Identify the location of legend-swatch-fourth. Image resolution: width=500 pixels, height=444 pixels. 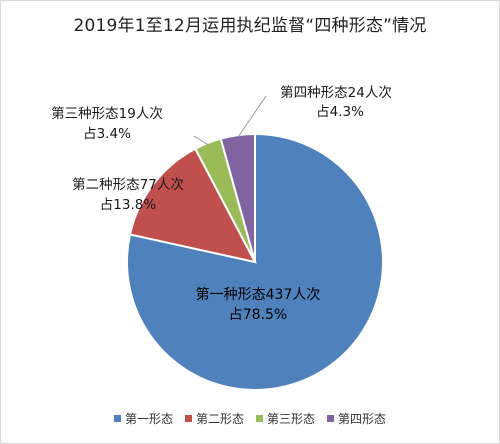
(331, 418).